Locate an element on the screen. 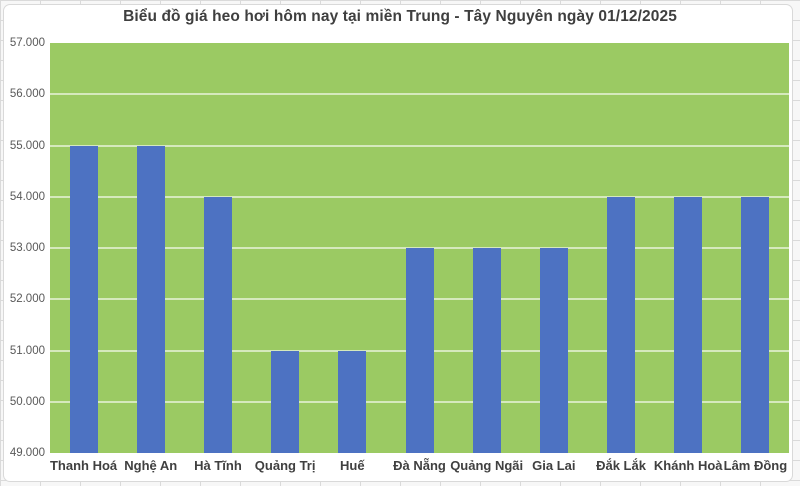 This screenshot has height=486, width=800. y-tick-label: 52.000 is located at coordinates (27, 299).